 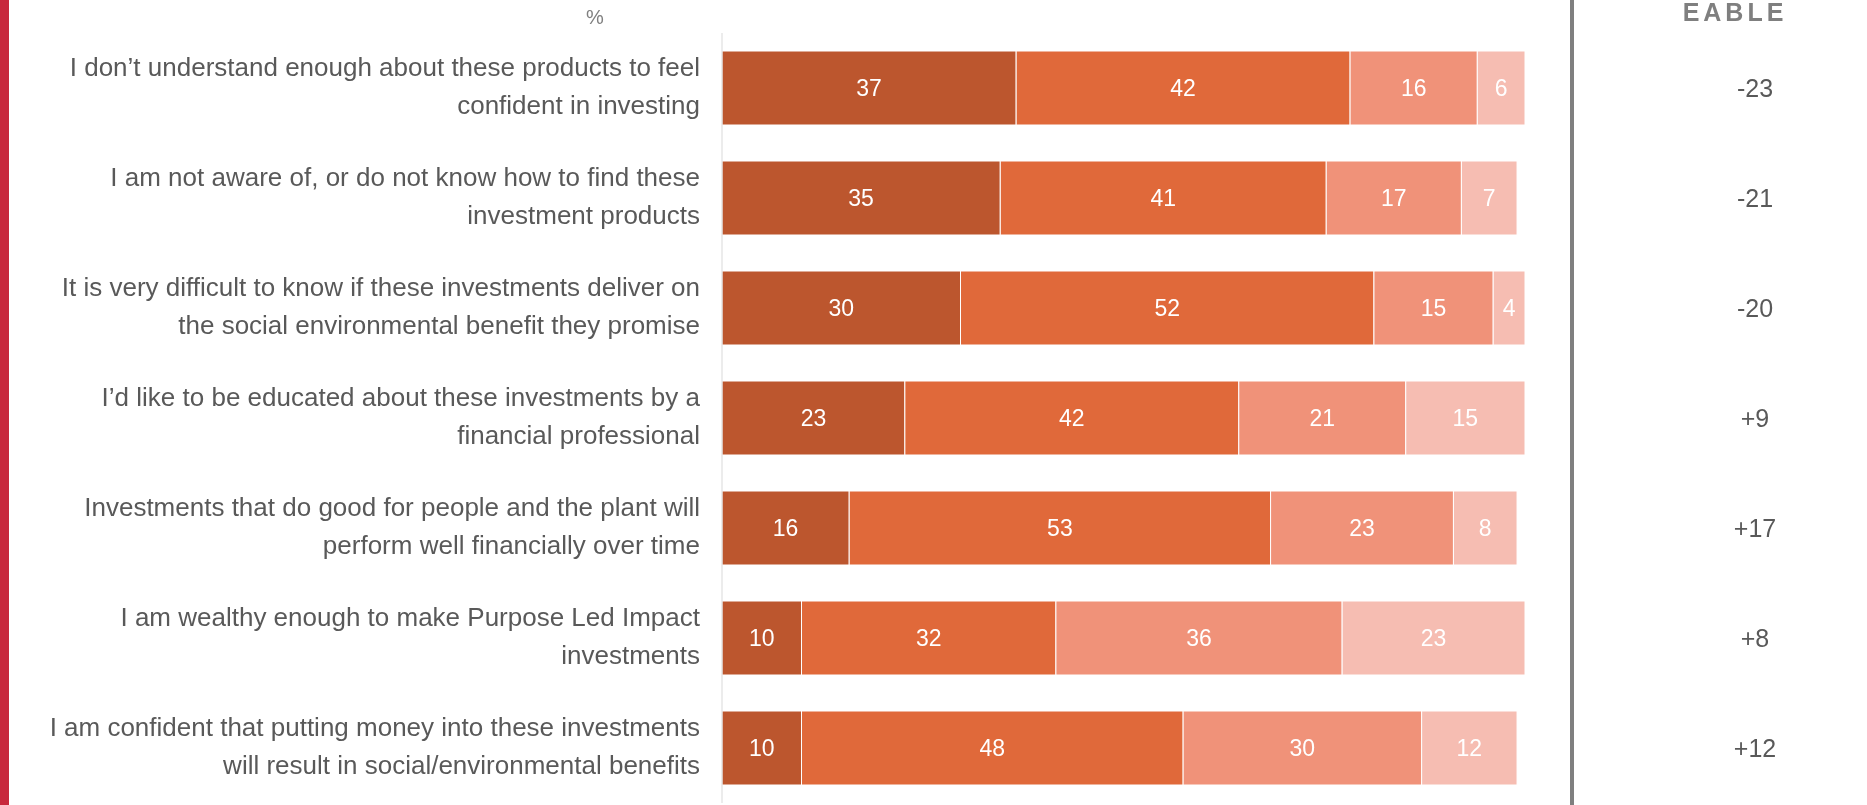 What do you see at coordinates (1322, 418) in the screenshot?
I see `data-label: 21` at bounding box center [1322, 418].